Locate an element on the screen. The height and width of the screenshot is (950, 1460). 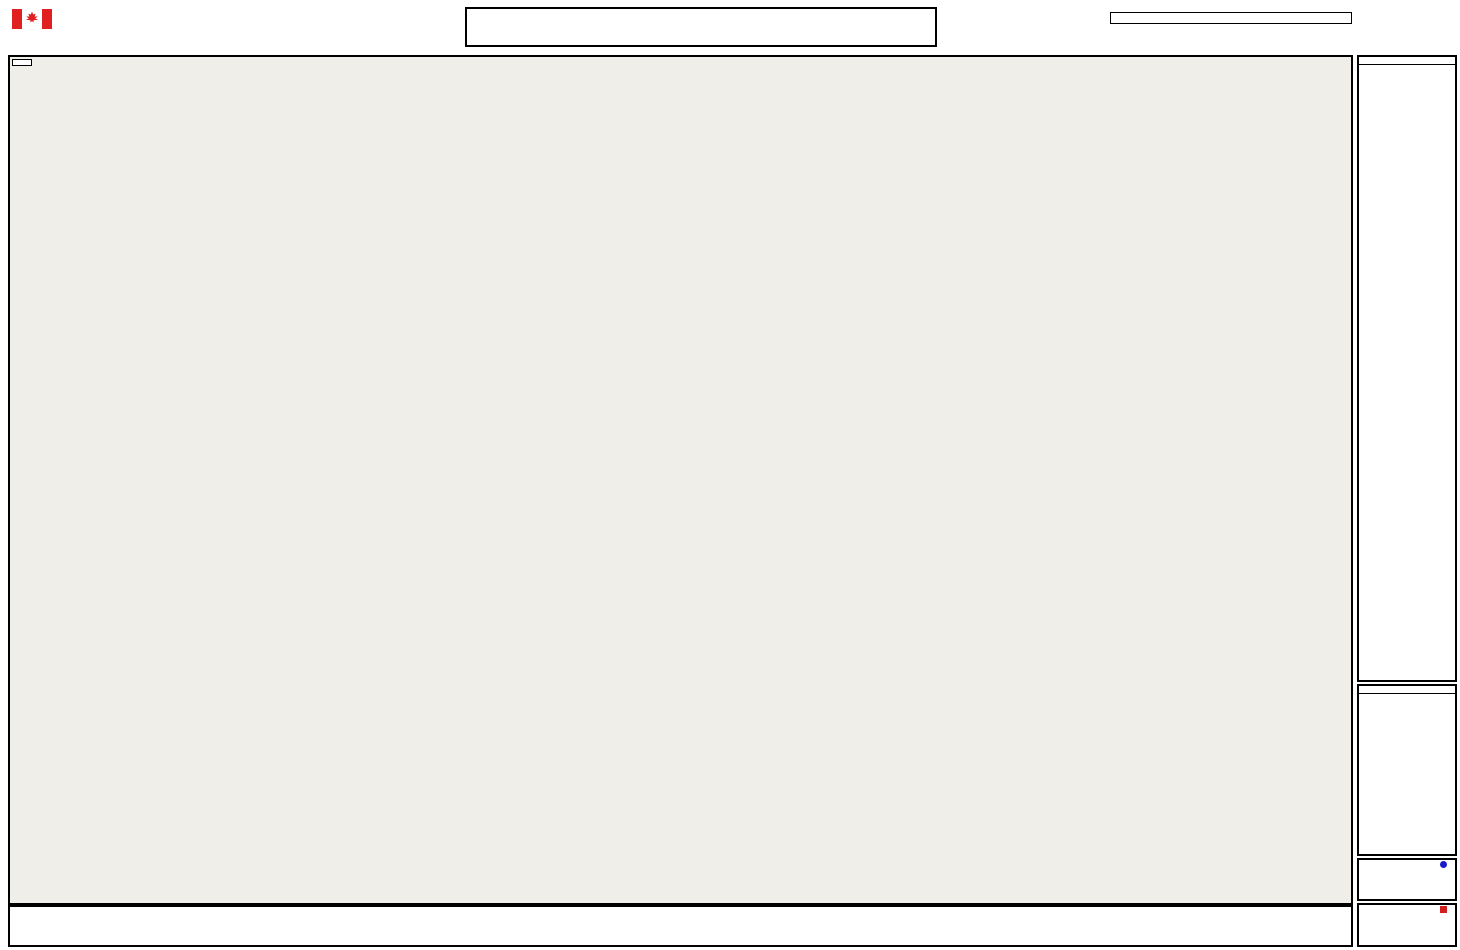
canada-flag-icon is located at coordinates (32, 19).